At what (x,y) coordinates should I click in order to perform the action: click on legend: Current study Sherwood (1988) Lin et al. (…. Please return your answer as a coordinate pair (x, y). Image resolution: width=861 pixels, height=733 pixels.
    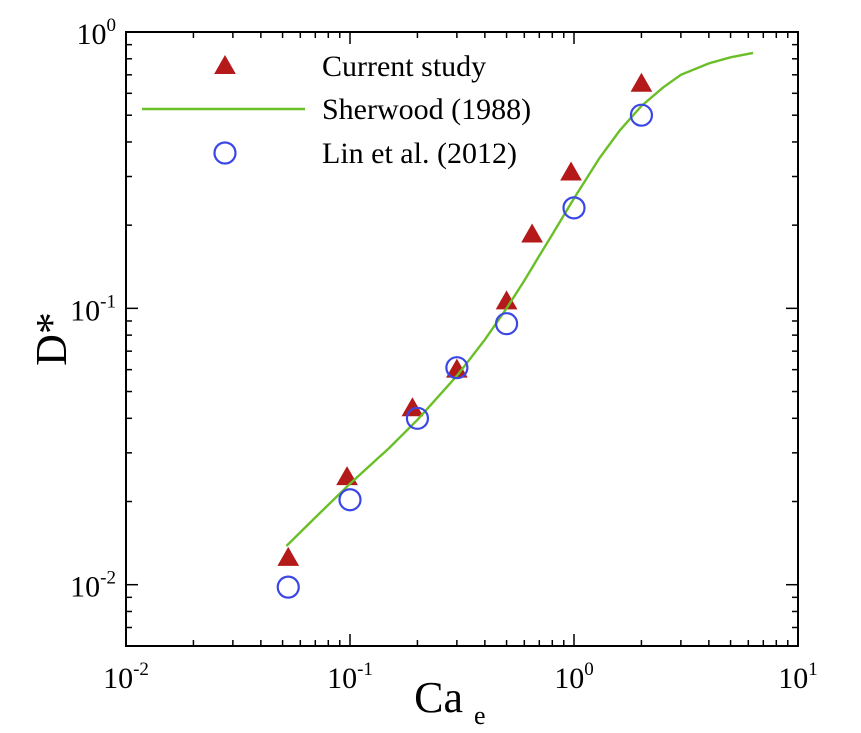
    Looking at the image, I should click on (336, 110).